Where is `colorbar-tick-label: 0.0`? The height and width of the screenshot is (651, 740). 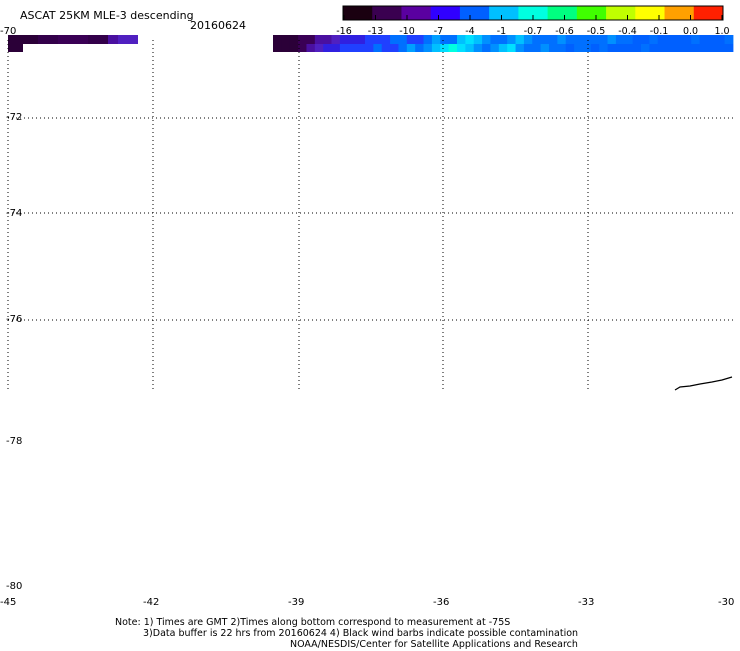 colorbar-tick-label: 0.0 is located at coordinates (690, 31).